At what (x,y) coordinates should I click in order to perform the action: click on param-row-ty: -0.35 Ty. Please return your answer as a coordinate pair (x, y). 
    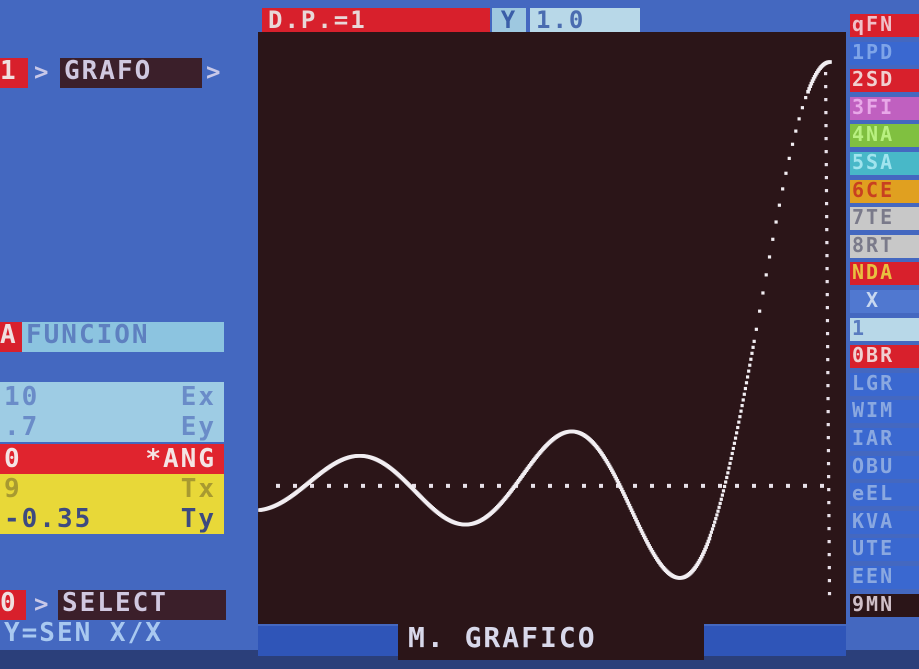
    Looking at the image, I should click on (112, 519).